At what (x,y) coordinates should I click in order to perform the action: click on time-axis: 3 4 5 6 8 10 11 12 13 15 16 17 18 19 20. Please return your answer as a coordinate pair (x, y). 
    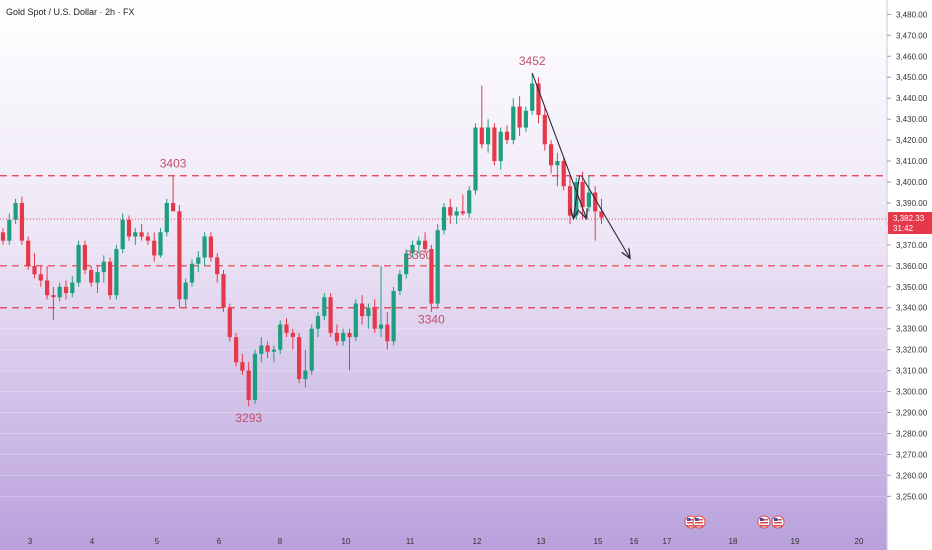
    Looking at the image, I should click on (443, 541).